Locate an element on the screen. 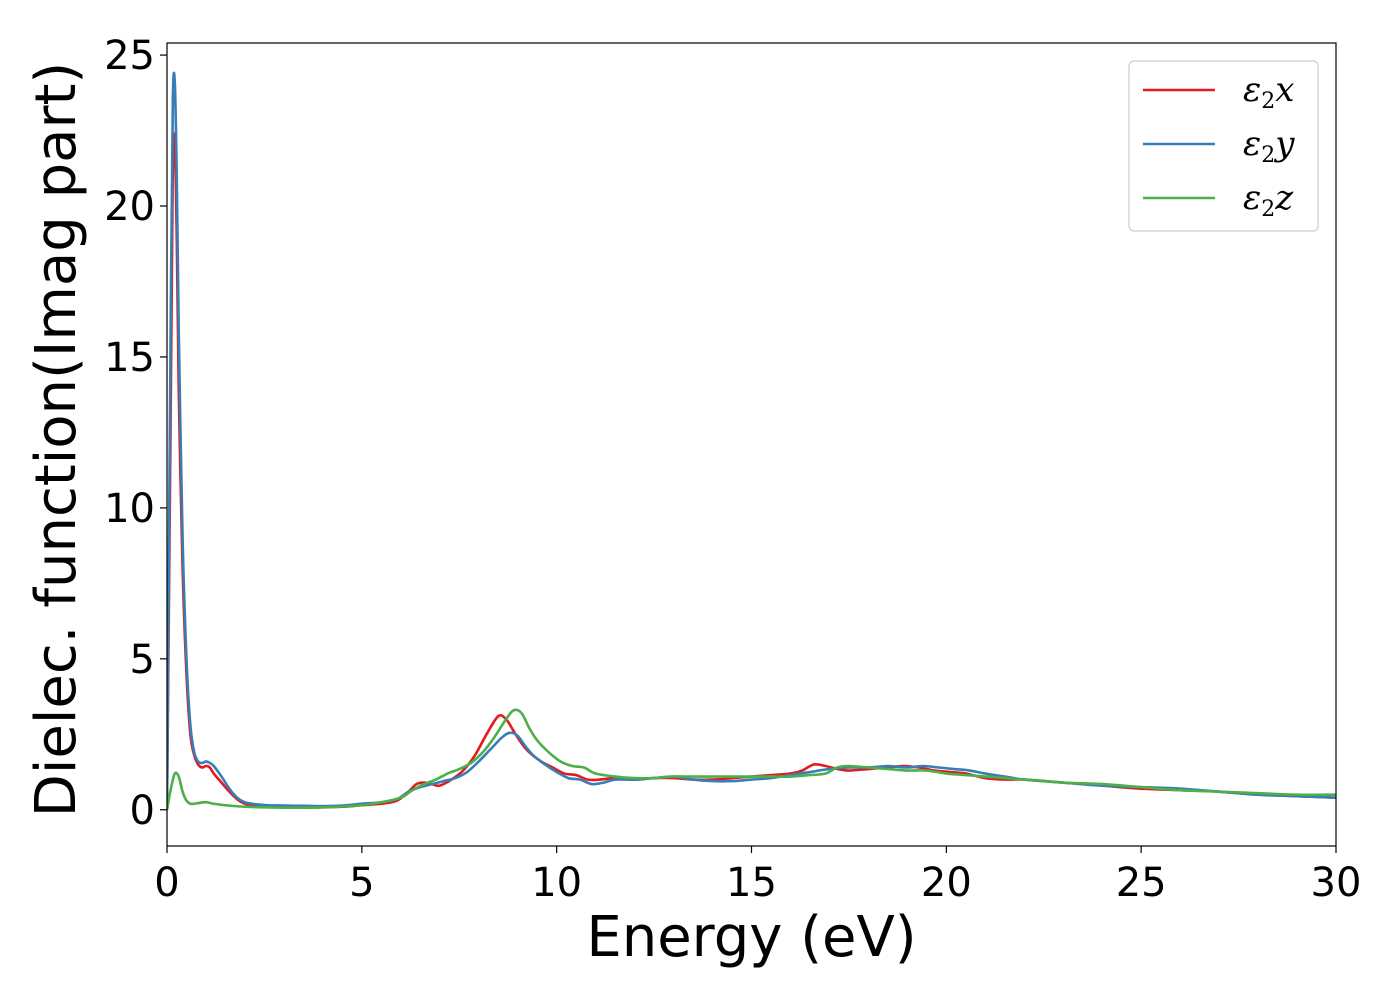 This screenshot has height=1000, width=1400. legend-component: x is located at coordinates (1284, 90).